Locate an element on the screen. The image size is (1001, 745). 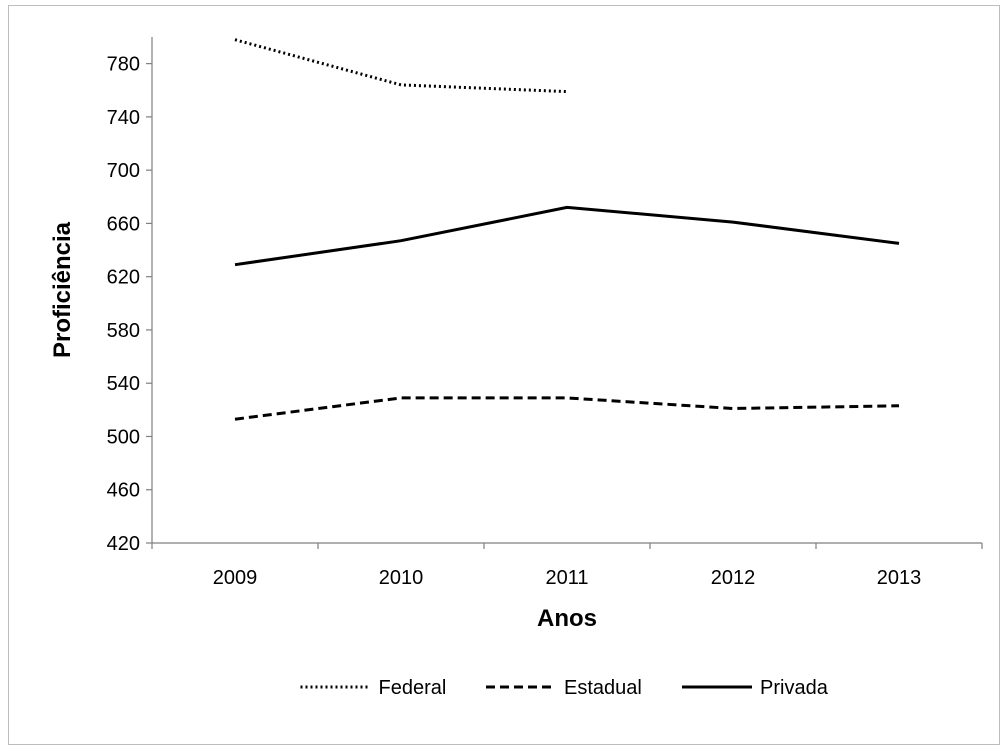
y-tick-label: 780 is located at coordinates (123, 65).